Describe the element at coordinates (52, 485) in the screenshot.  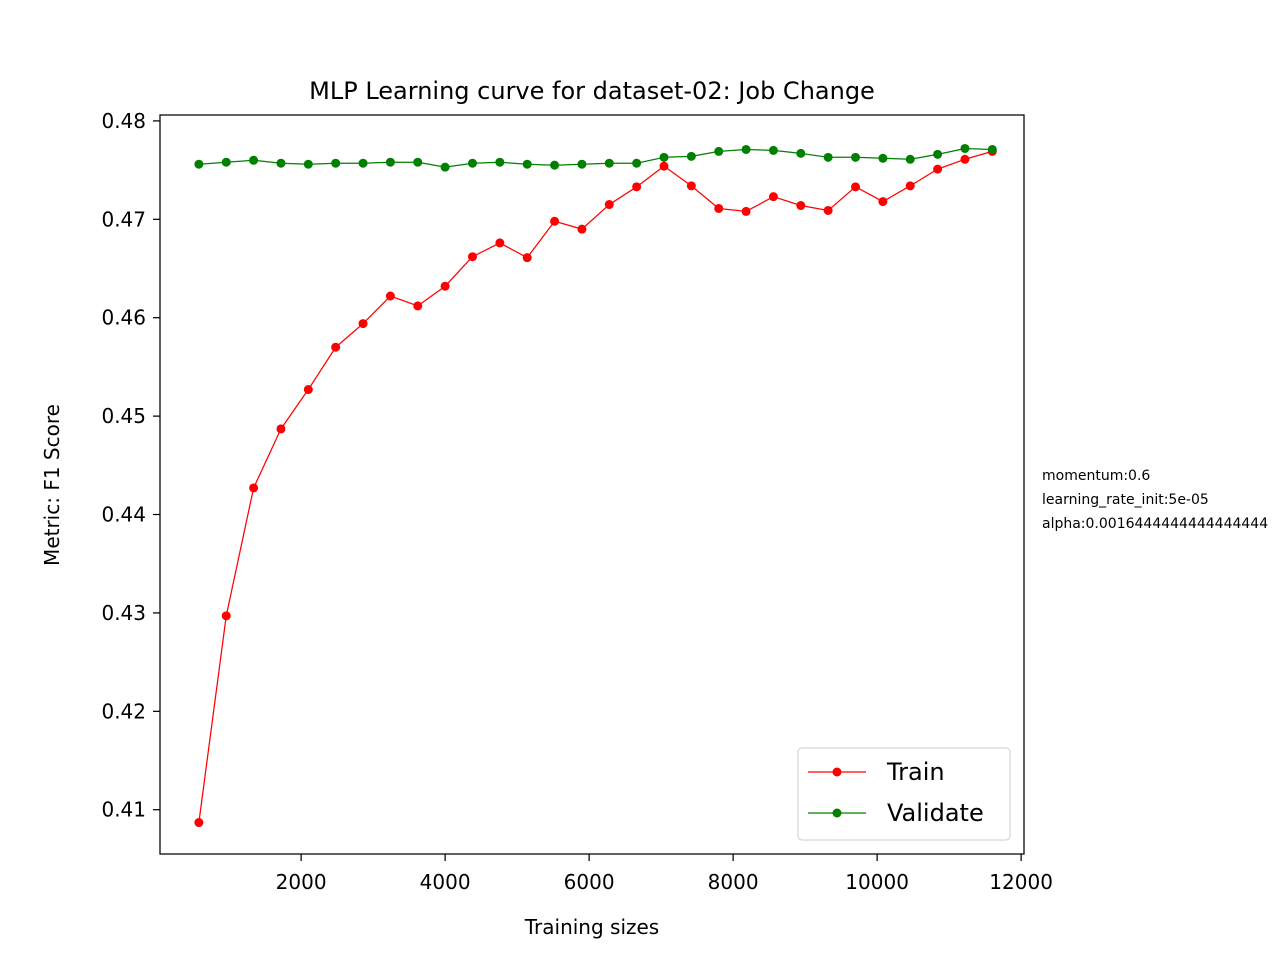
I see `y-axis-label: Metric: F1 Score` at that location.